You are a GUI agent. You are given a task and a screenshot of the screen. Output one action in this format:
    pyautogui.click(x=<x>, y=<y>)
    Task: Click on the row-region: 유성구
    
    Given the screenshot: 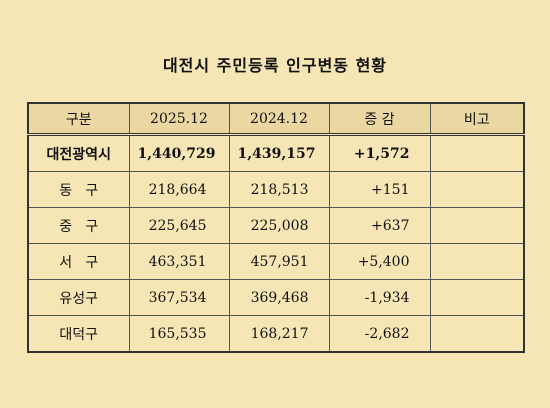 What is the action you would take?
    pyautogui.click(x=78, y=297)
    